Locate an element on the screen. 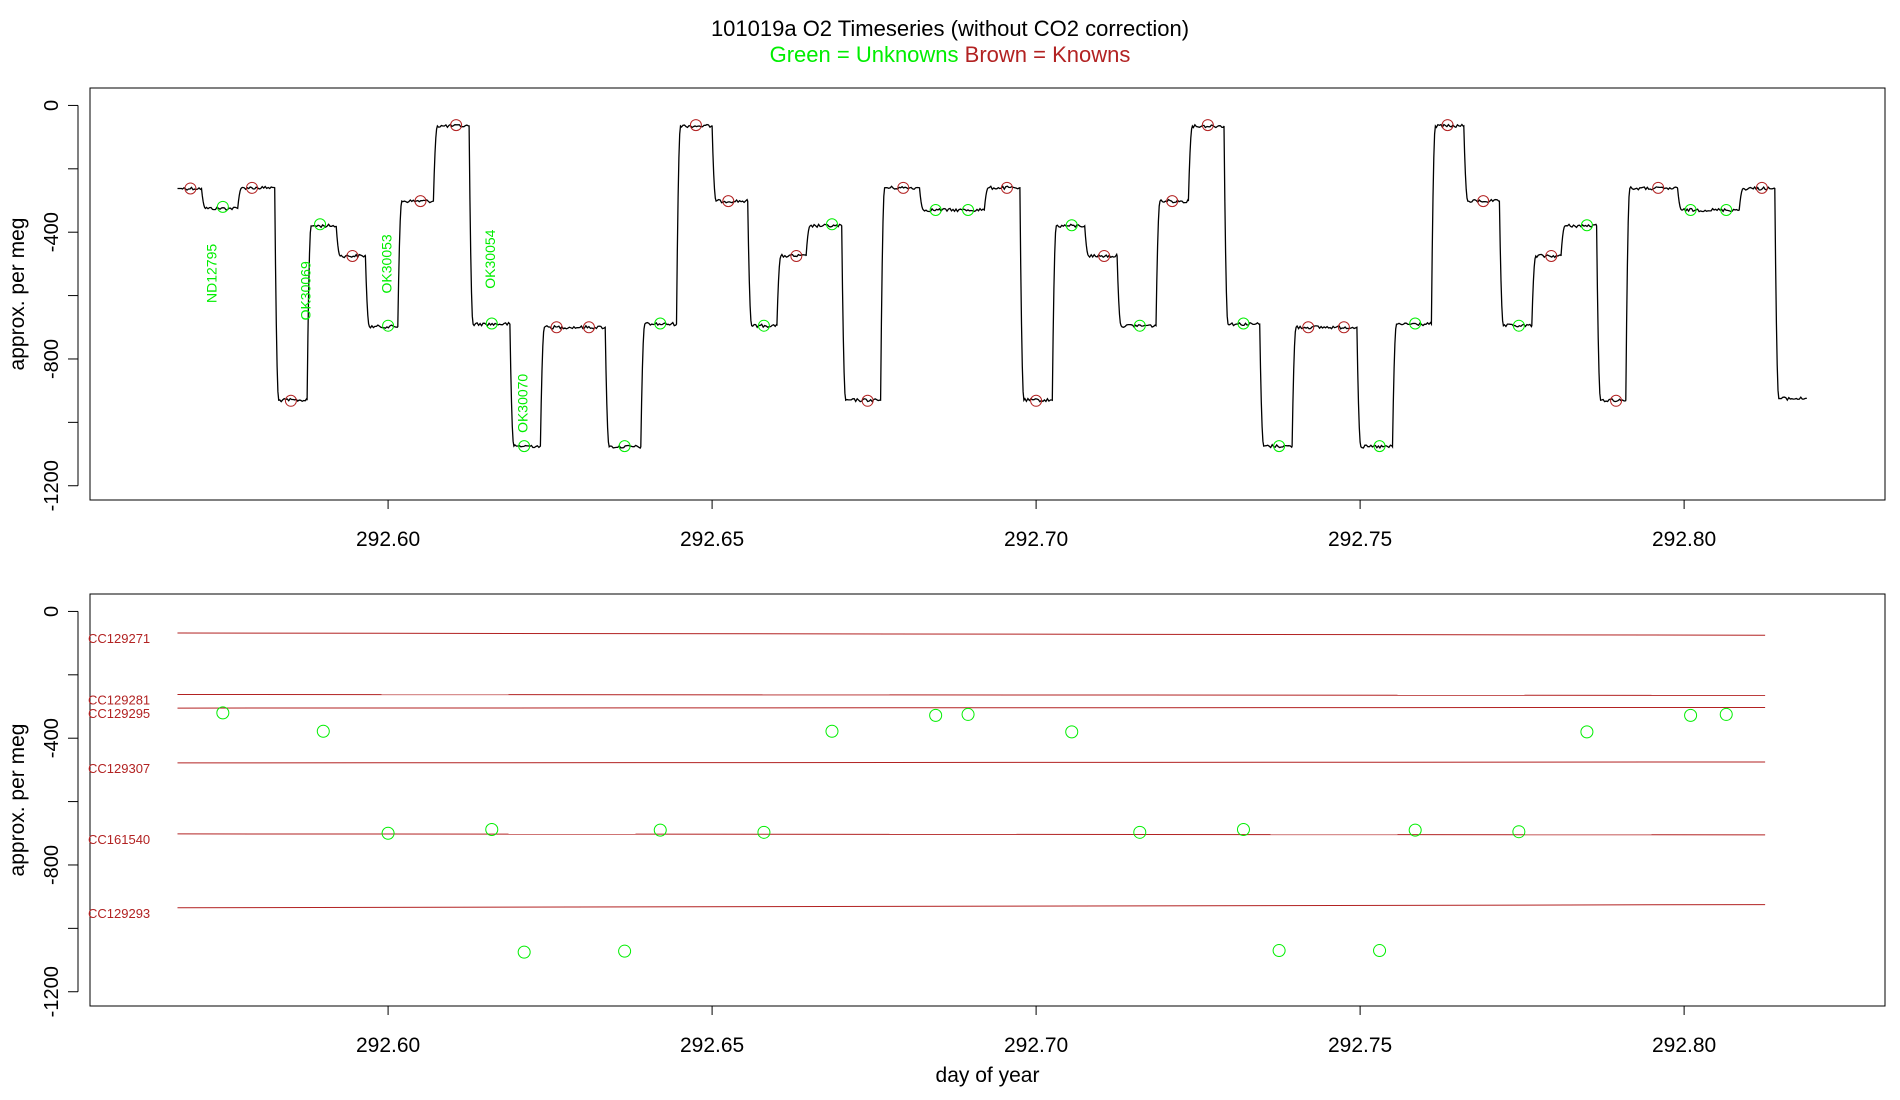  sample-label: OK30070 is located at coordinates (522, 403).